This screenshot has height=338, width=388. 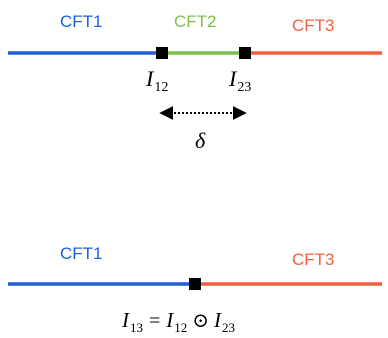 What do you see at coordinates (245, 53) in the screenshot?
I see `interface-23-marker` at bounding box center [245, 53].